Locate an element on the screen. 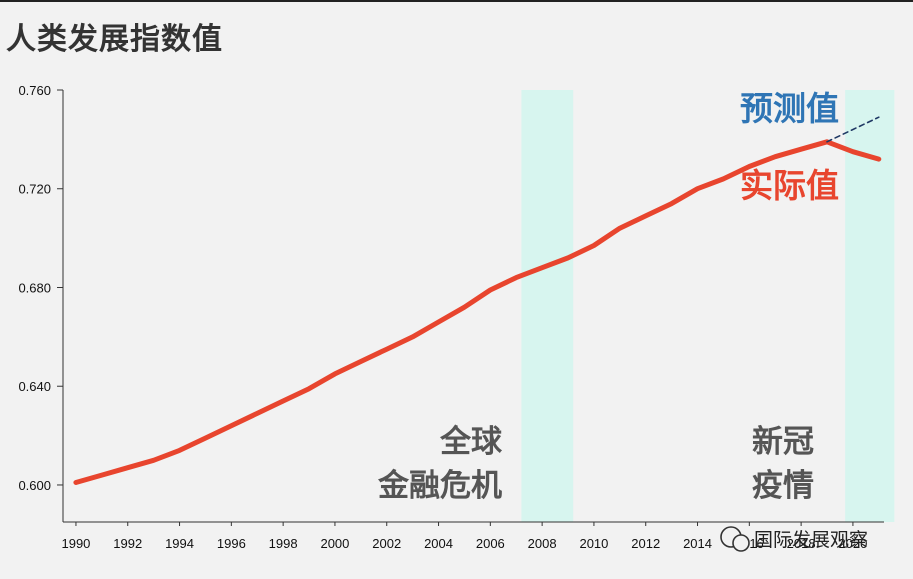 The width and height of the screenshot is (913, 579). period-label-1: 疫情 is located at coordinates (783, 486).